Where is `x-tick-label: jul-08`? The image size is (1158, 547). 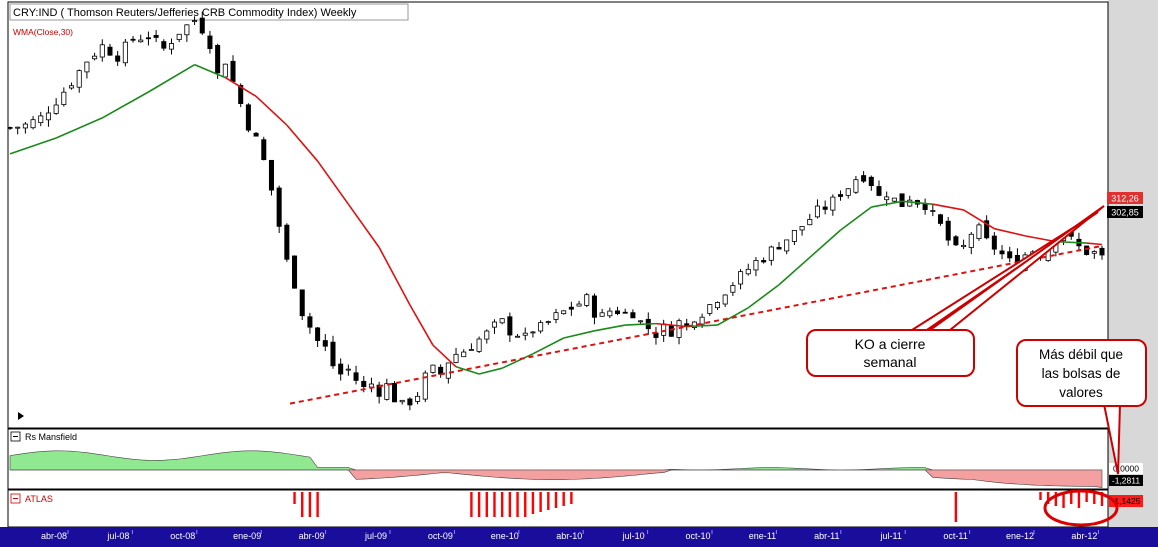 x-tick-label: jul-08 is located at coordinates (117, 536).